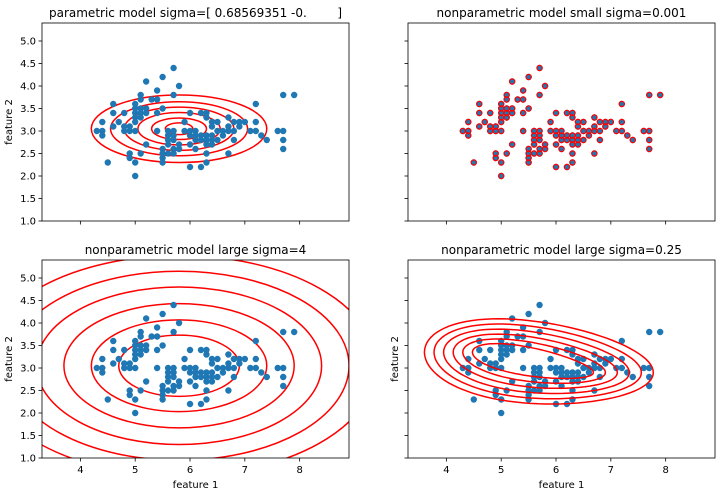 This screenshot has width=724, height=496. What do you see at coordinates (28, 132) in the screenshot?
I see `y-tick-label: 3.0` at bounding box center [28, 132].